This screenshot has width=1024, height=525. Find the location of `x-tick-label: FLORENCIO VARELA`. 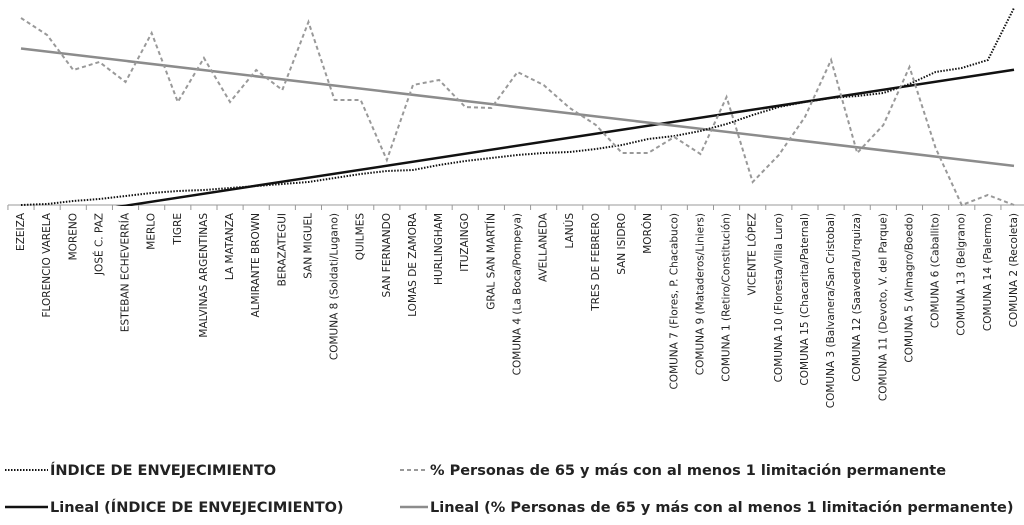

x-tick-label: FLORENCIO VARELA is located at coordinates (47, 264).